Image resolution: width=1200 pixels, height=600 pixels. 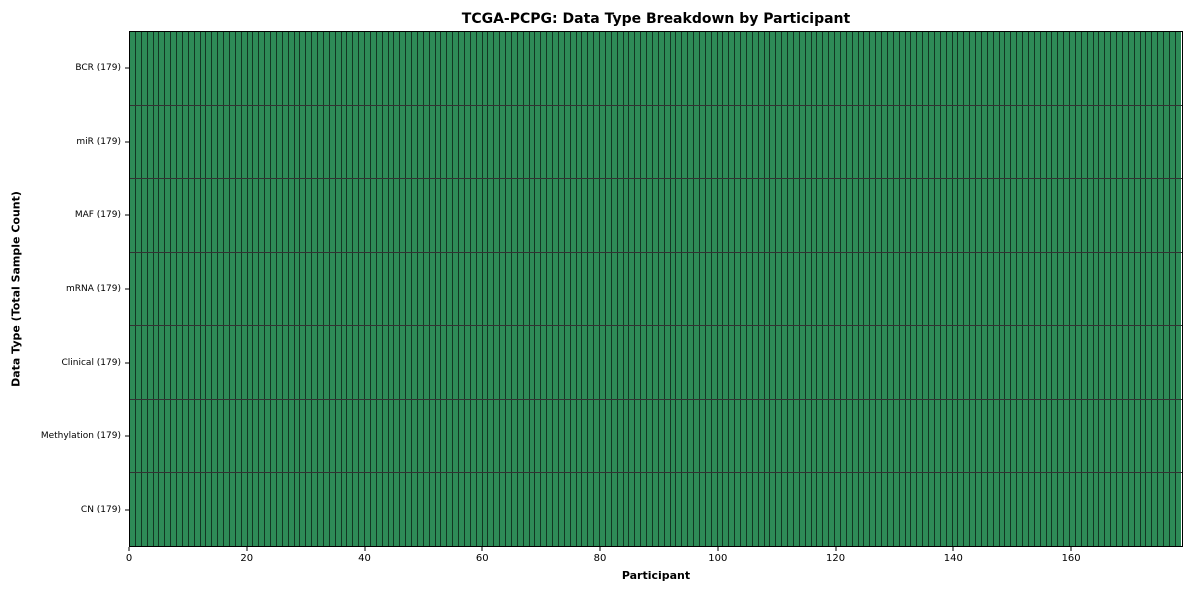 What do you see at coordinates (656, 216) in the screenshot?
I see `heatmap-row-maf` at bounding box center [656, 216].